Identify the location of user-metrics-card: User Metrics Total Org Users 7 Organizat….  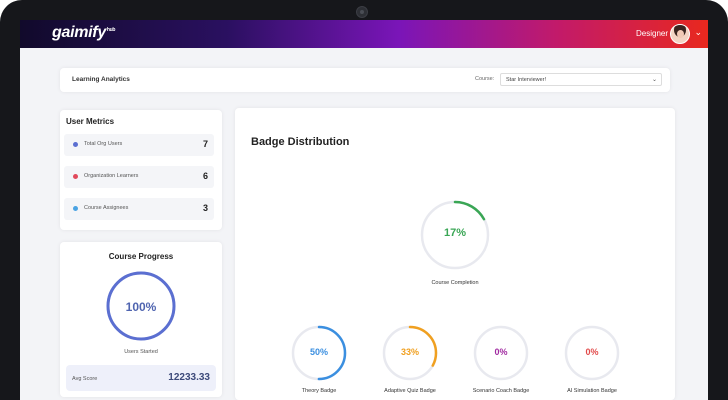
(141, 170).